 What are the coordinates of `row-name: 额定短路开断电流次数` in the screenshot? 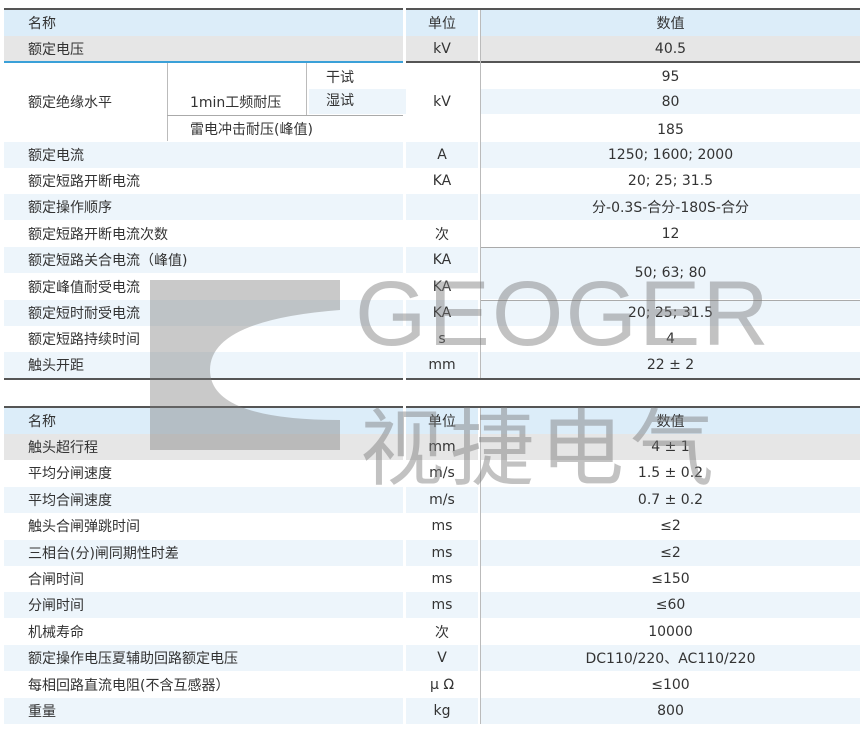 It's located at (98, 235).